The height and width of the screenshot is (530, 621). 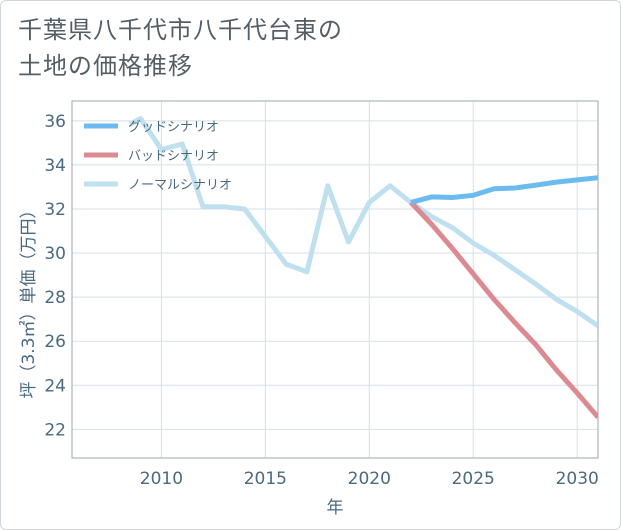 I want to click on x-tick-label-2020: 2020, so click(x=369, y=479).